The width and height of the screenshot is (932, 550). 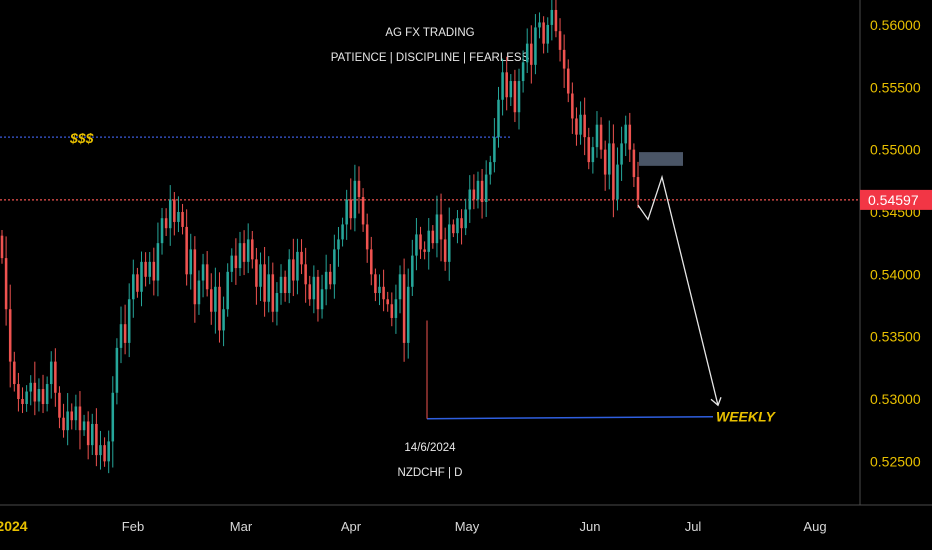 I want to click on y-tick-label: 0.54000, so click(x=895, y=274).